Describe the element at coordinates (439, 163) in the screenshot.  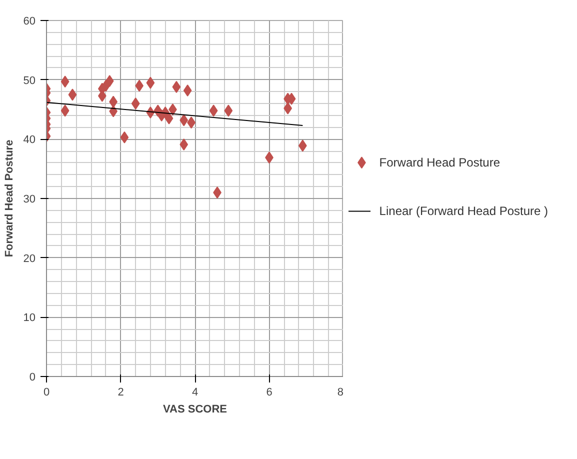
I see `legend-label: Forward Head Posture` at that location.